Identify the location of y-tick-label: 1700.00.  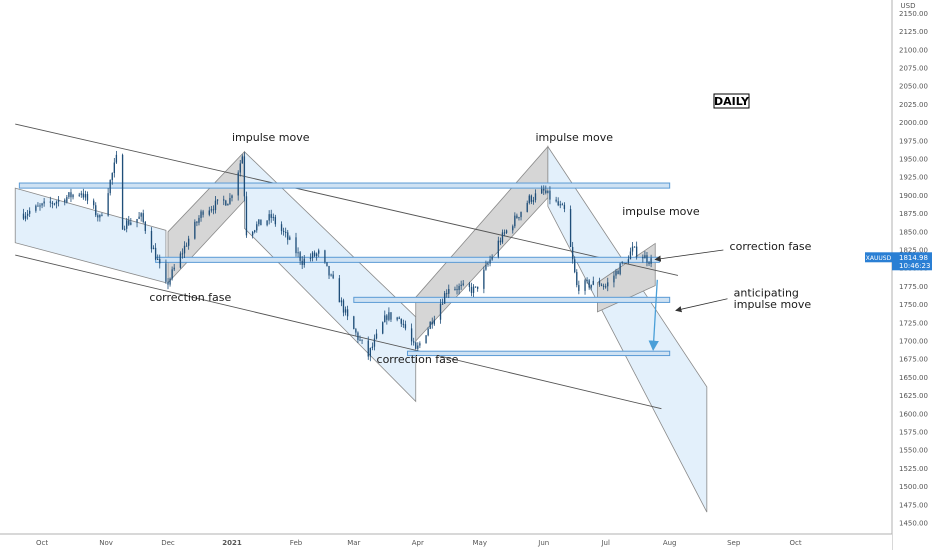
(913, 342).